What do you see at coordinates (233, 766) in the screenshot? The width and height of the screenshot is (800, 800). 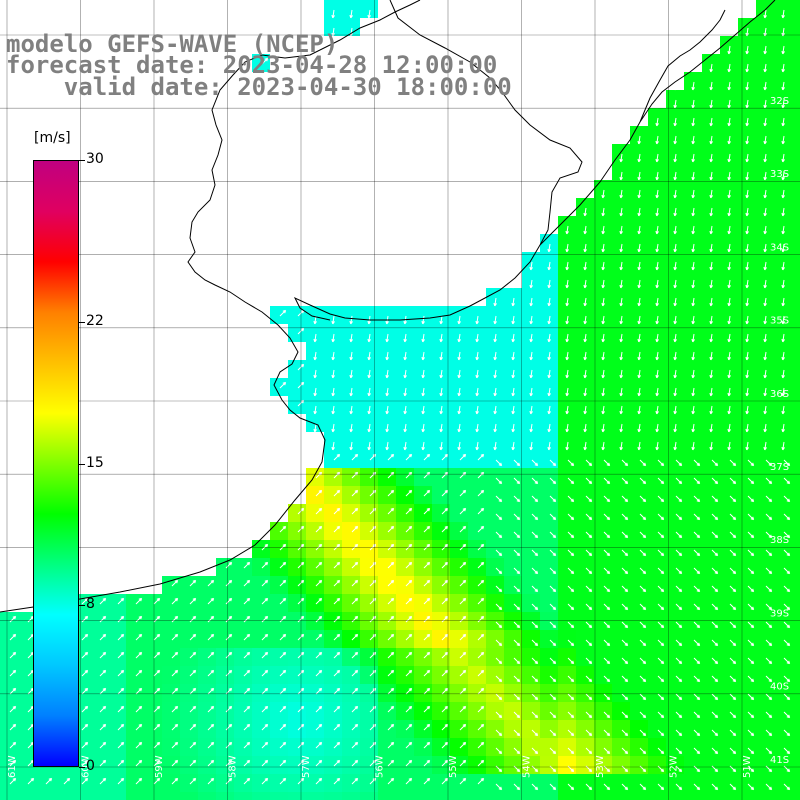 I see `longitude-label: 58W` at bounding box center [233, 766].